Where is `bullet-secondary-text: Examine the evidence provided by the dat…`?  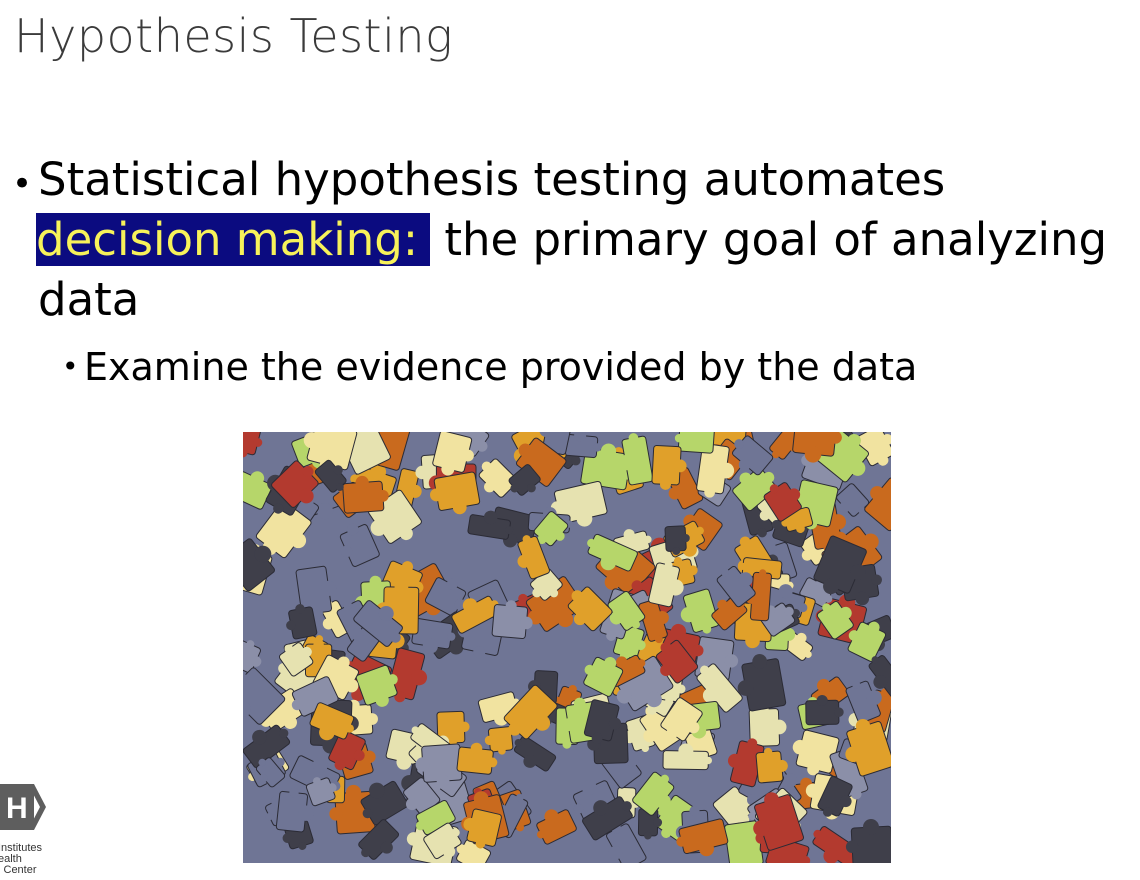
bullet-secondary-text: Examine the evidence provided by the dat… is located at coordinates (501, 367).